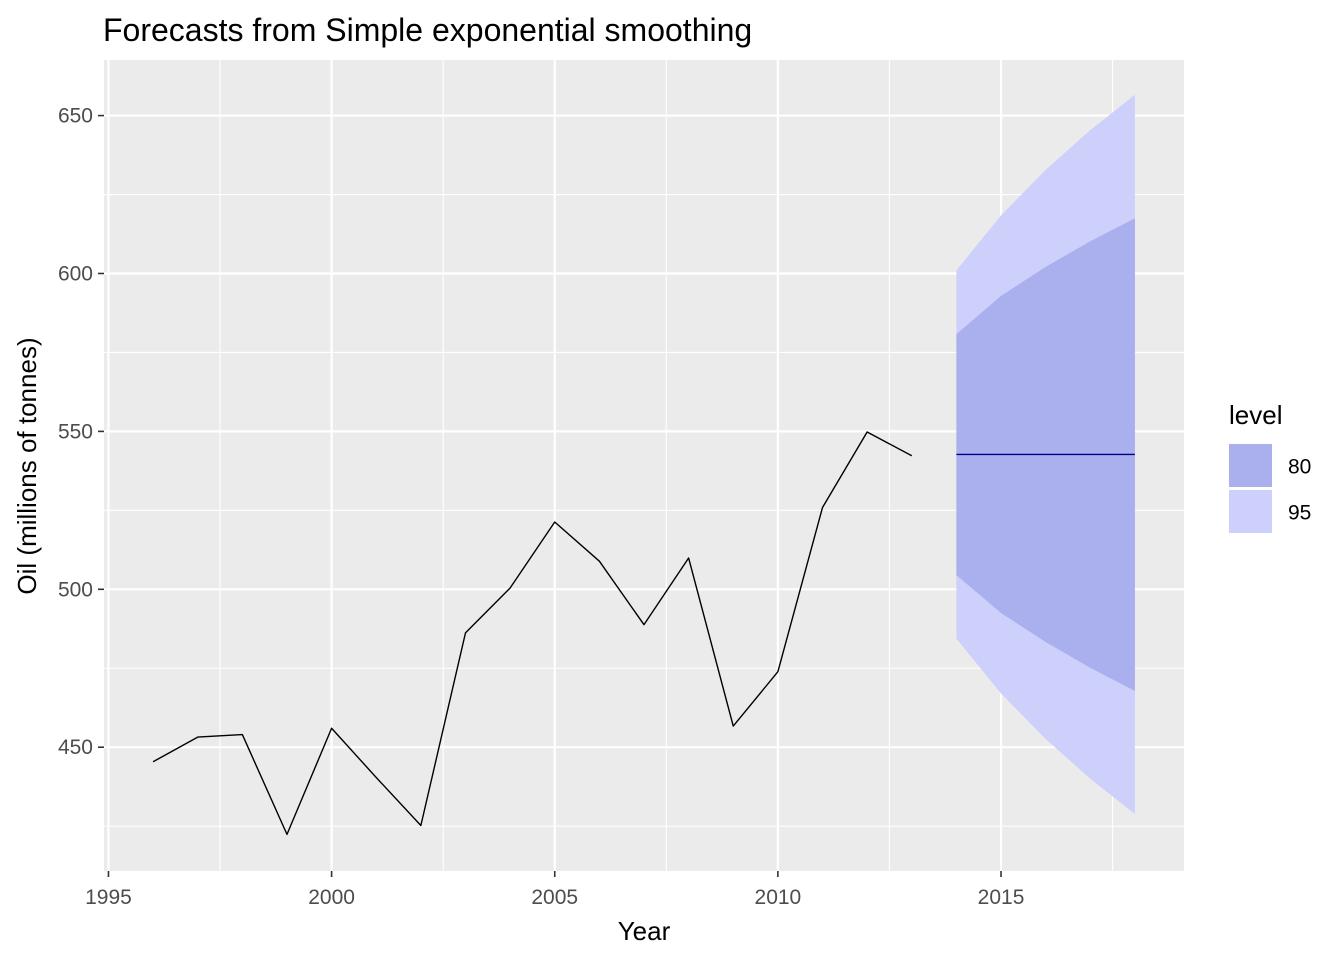 The height and width of the screenshot is (960, 1344). What do you see at coordinates (331, 897) in the screenshot?
I see `x-tick-label: 2000` at bounding box center [331, 897].